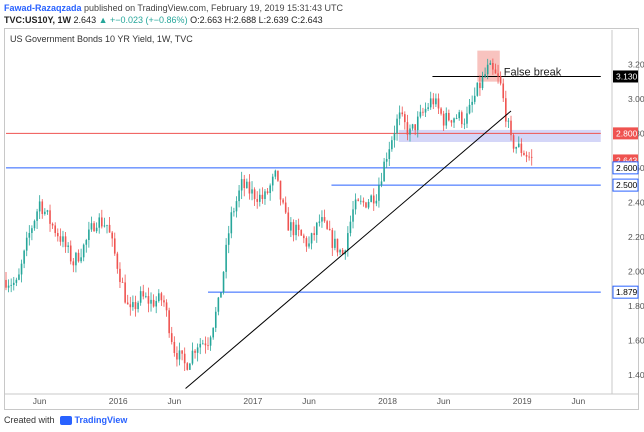 The height and width of the screenshot is (432, 644). What do you see at coordinates (101, 420) in the screenshot?
I see `tradingview-brand: TradingView` at bounding box center [101, 420].